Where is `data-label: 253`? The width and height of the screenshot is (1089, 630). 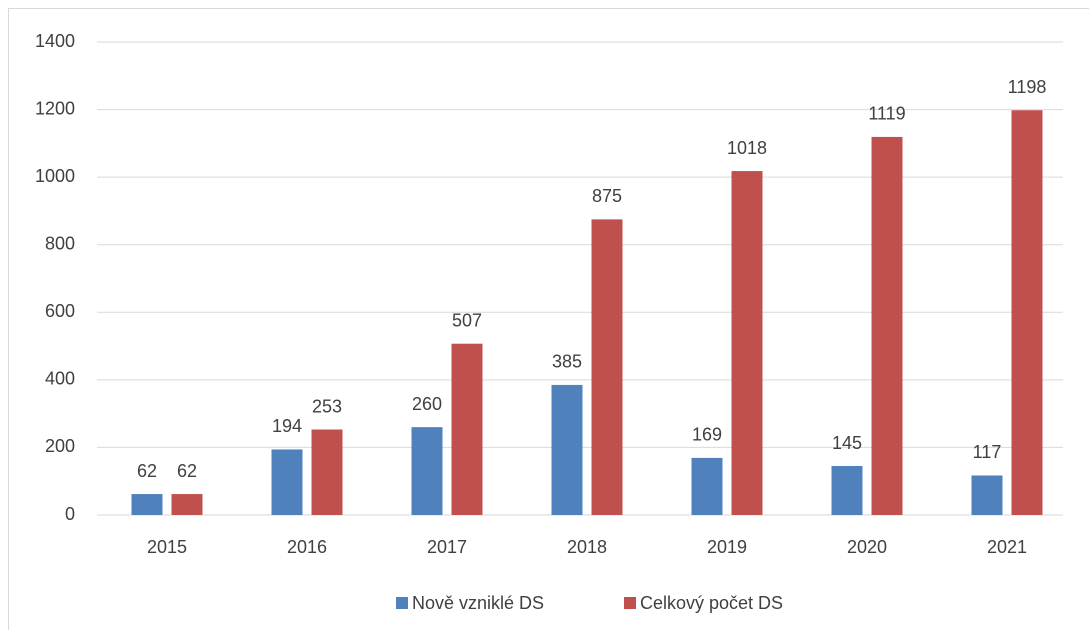
data-label: 253 is located at coordinates (327, 406).